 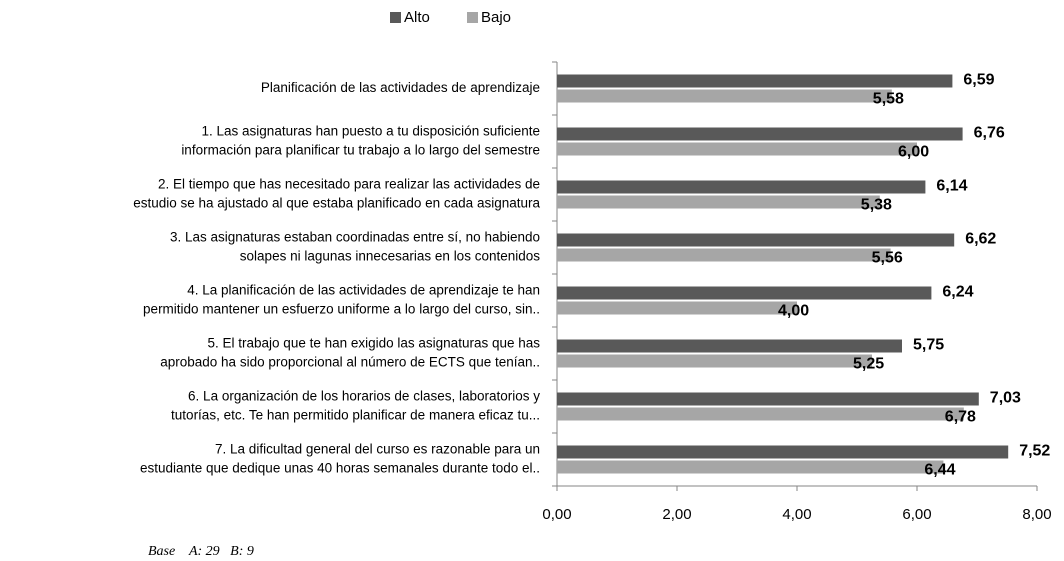 I want to click on value-label: 6,59, so click(x=978, y=80).